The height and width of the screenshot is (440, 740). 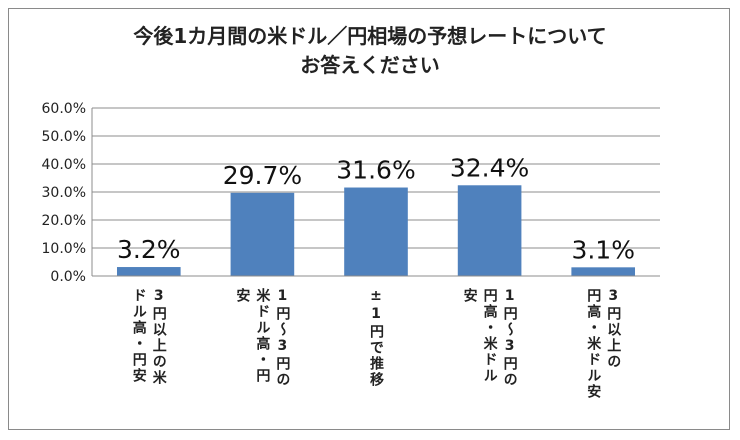 What do you see at coordinates (370, 51) in the screenshot?
I see `chart-title: 今後1カ月間の米ドル／円相場の予想レートについて お答えください` at bounding box center [370, 51].